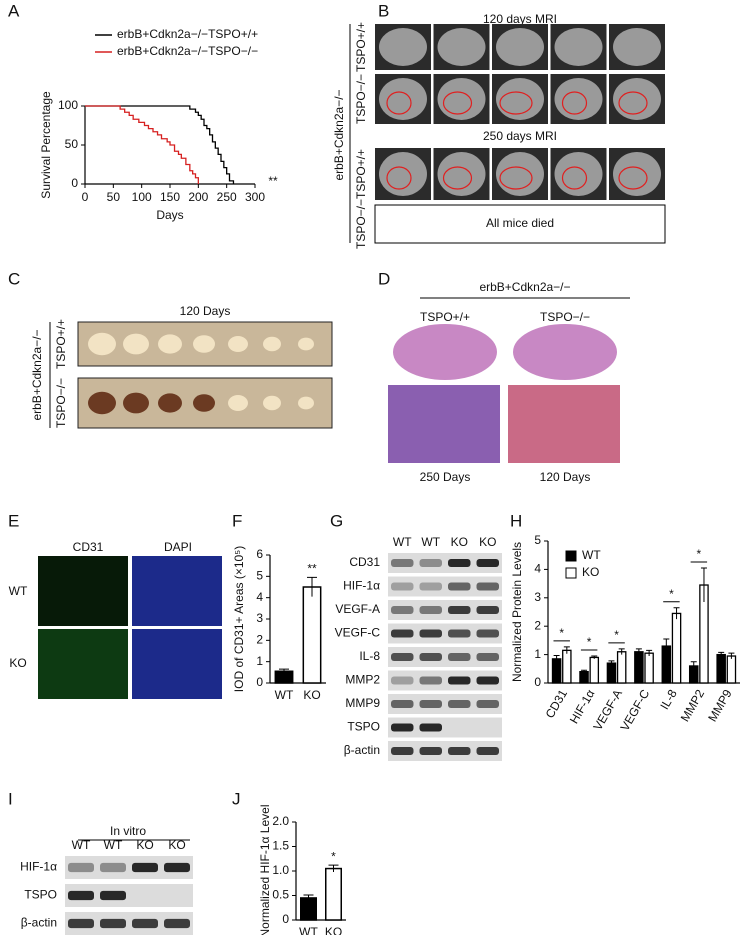 Image resolution: width=745 pixels, height=935 pixels. Describe the element at coordinates (273, 181) in the screenshot. I see `significance: **` at that location.